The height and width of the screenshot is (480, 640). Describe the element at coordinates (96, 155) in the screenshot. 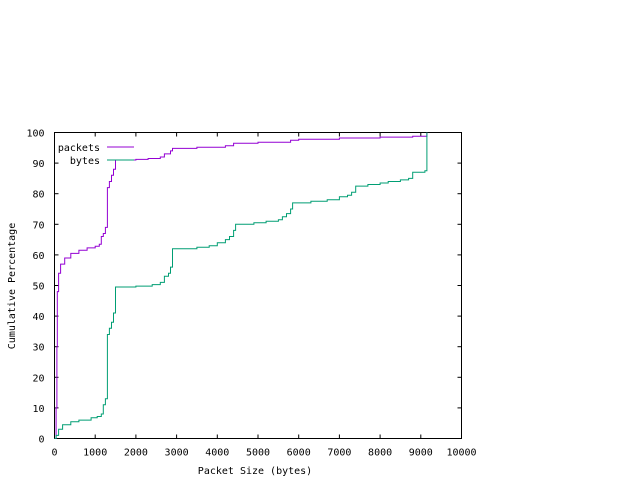

I see `legend: packets bytes` at that location.